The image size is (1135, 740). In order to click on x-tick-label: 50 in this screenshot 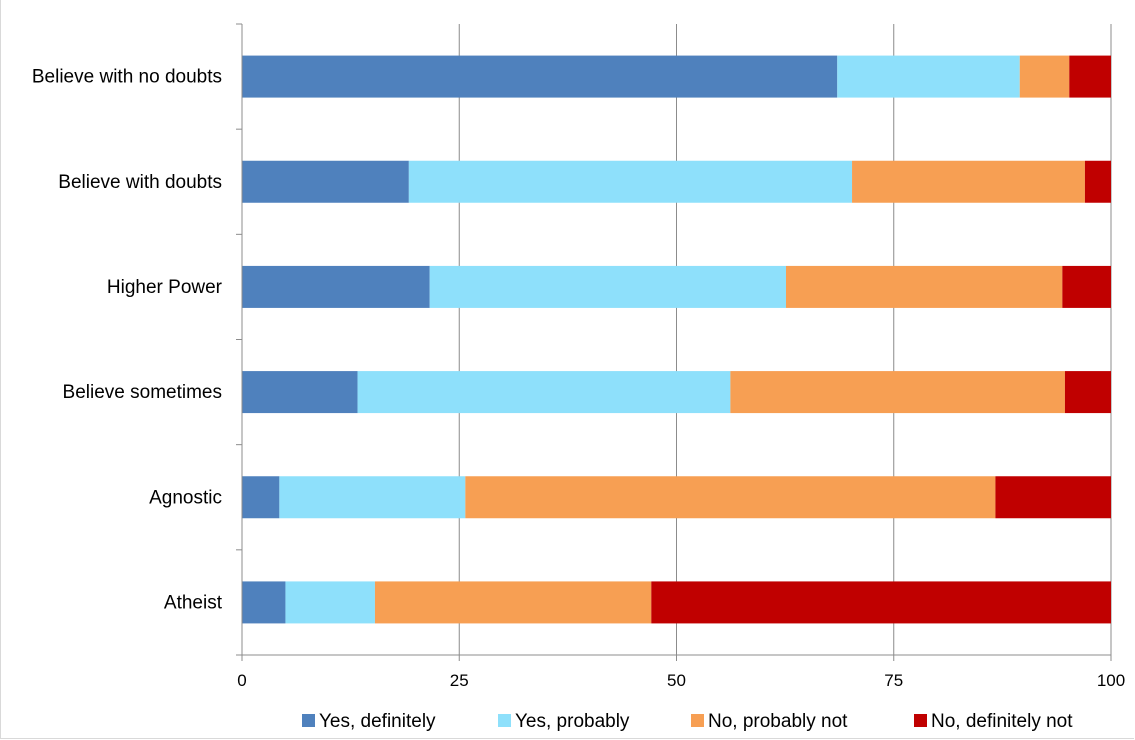, I will do `click(676, 680)`.